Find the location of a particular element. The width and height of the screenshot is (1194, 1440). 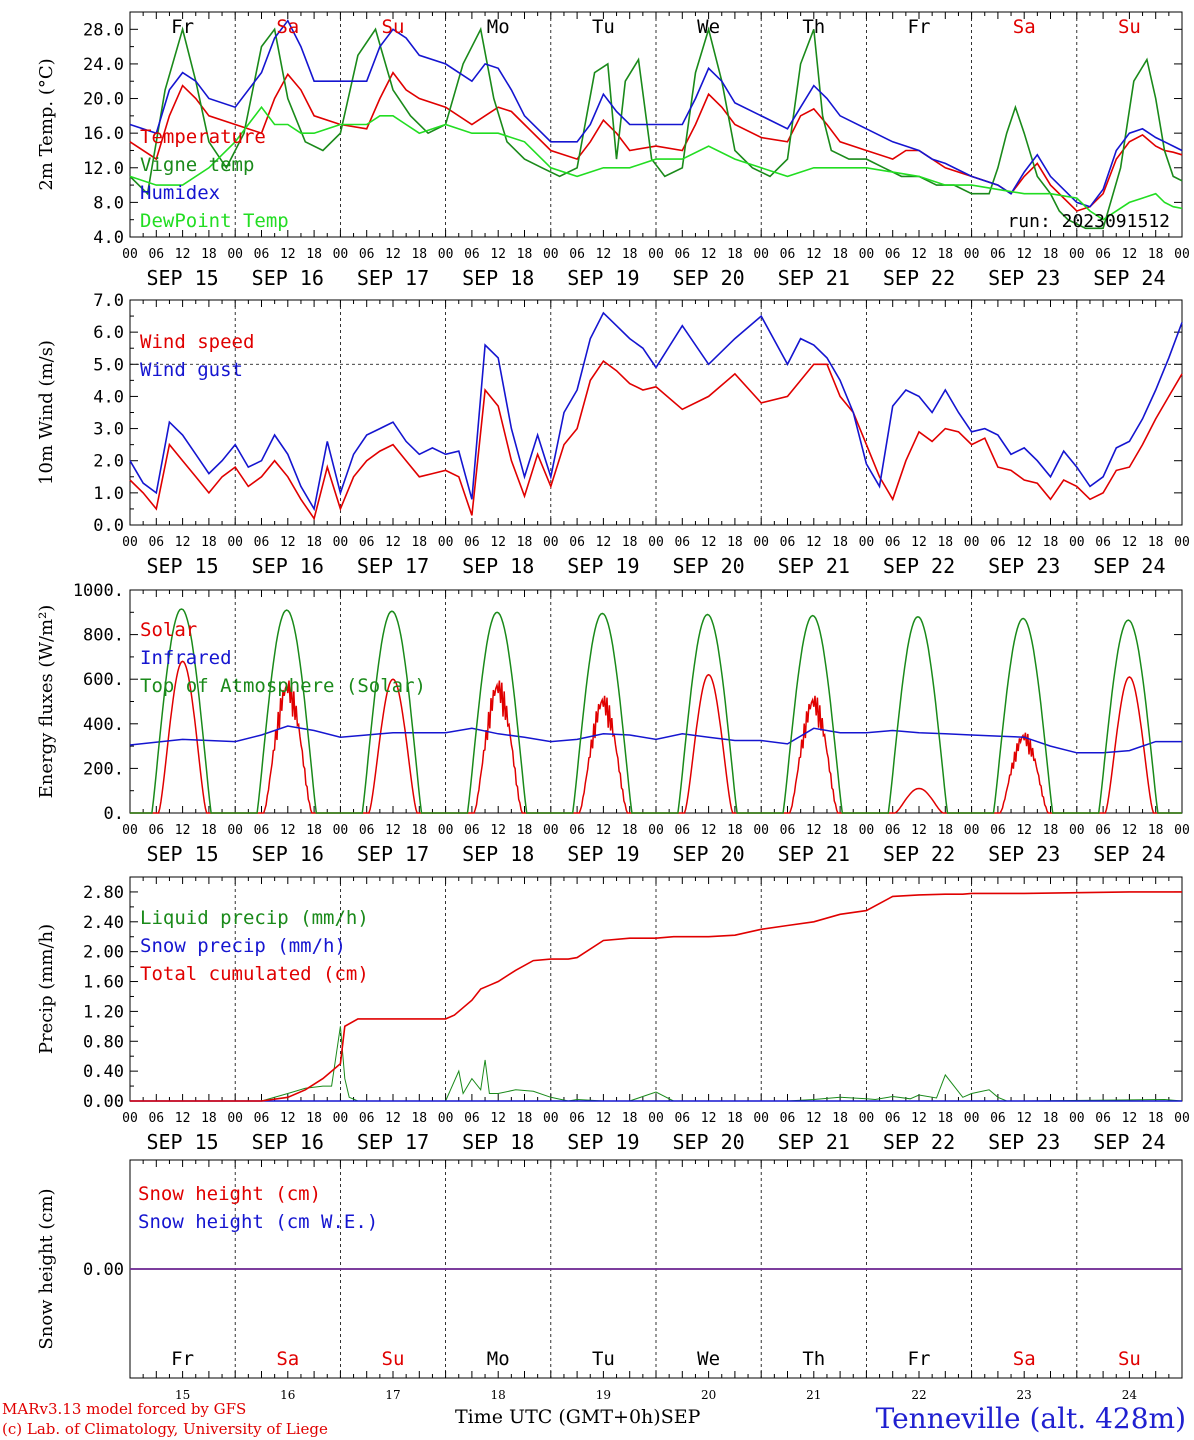

temperature-series-temperature is located at coordinates (656, 141).